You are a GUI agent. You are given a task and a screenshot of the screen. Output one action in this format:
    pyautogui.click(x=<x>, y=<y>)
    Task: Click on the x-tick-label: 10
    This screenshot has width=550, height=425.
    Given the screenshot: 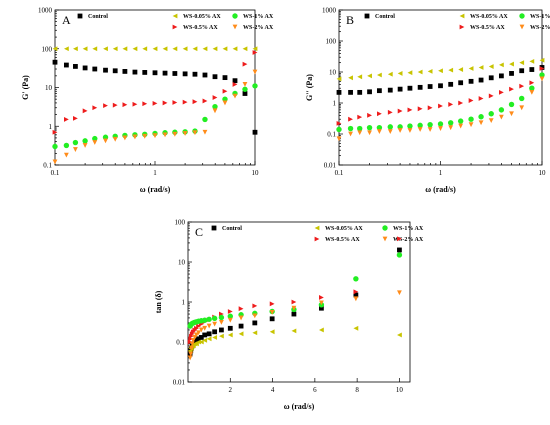 What is the action you would take?
    pyautogui.click(x=543, y=173)
    